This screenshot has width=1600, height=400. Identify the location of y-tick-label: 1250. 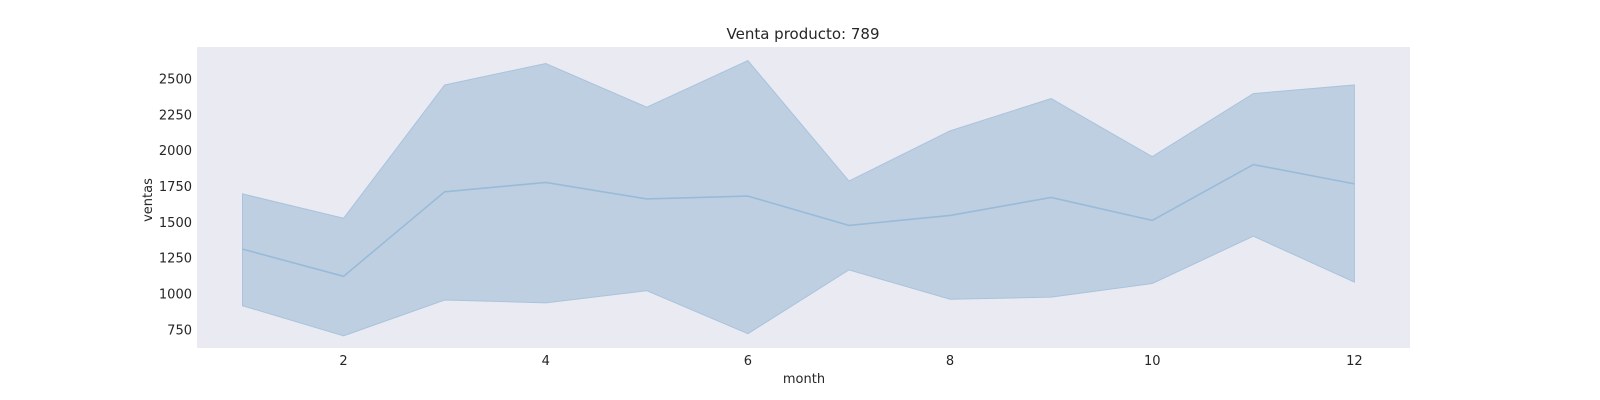
(175, 259).